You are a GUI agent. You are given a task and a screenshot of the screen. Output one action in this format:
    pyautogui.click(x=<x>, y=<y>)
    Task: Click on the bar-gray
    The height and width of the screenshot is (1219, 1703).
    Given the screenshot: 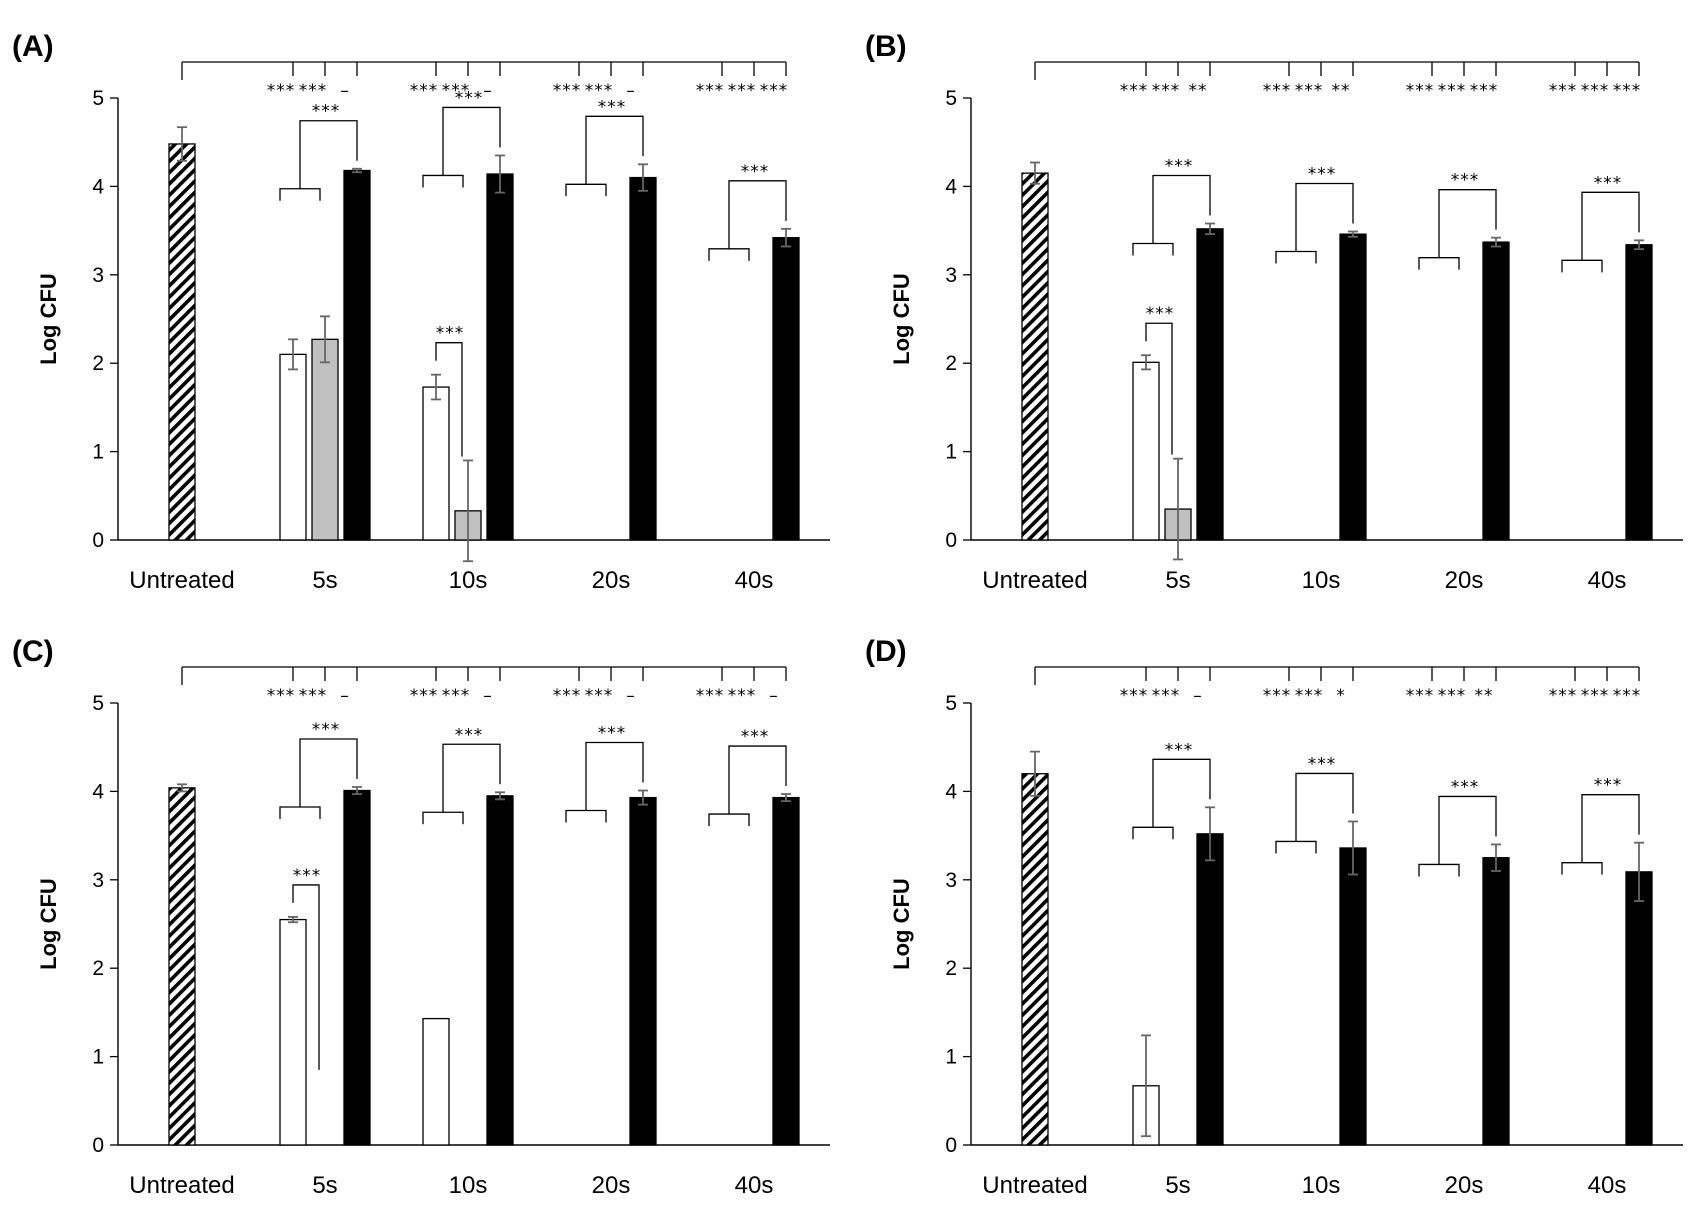 What is the action you would take?
    pyautogui.click(x=325, y=439)
    